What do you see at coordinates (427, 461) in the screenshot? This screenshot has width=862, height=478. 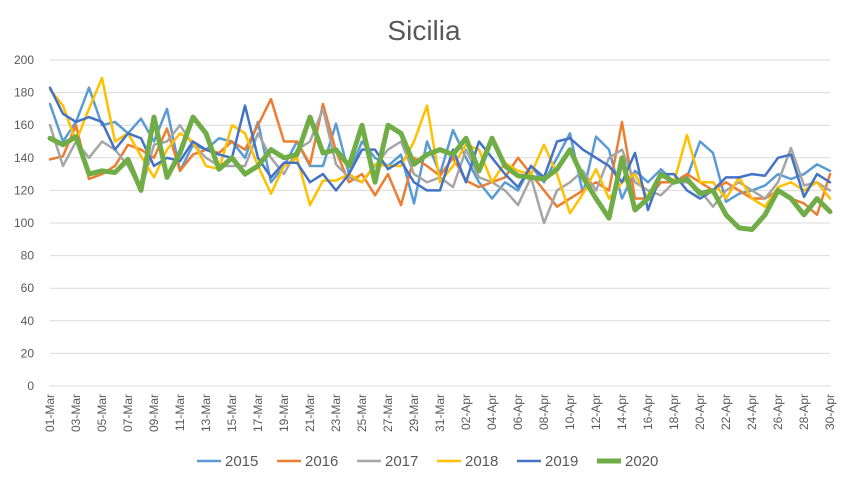 I see `legend: 2015 2016 2017 2018 2019 2020` at bounding box center [427, 461].